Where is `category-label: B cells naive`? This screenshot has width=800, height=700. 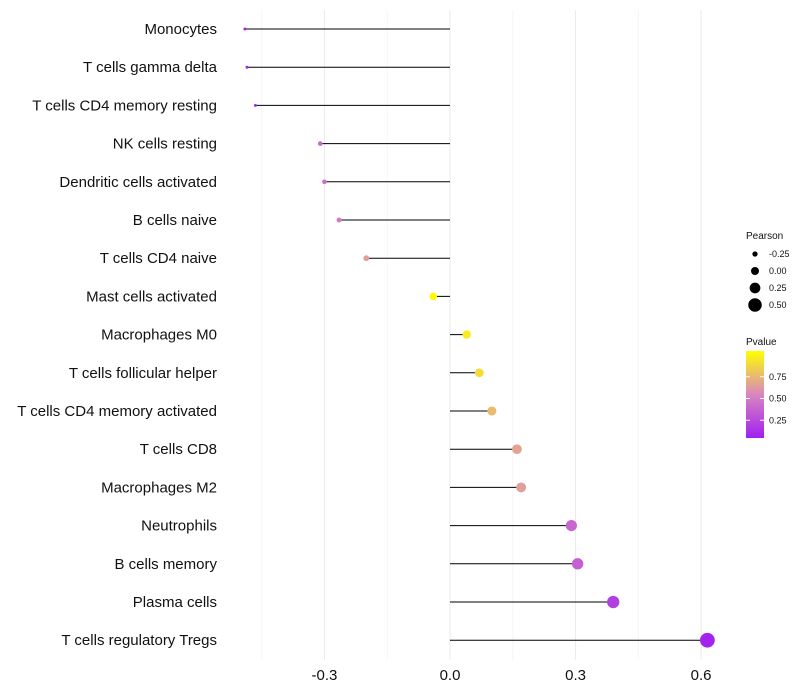 category-label: B cells naive is located at coordinates (175, 220).